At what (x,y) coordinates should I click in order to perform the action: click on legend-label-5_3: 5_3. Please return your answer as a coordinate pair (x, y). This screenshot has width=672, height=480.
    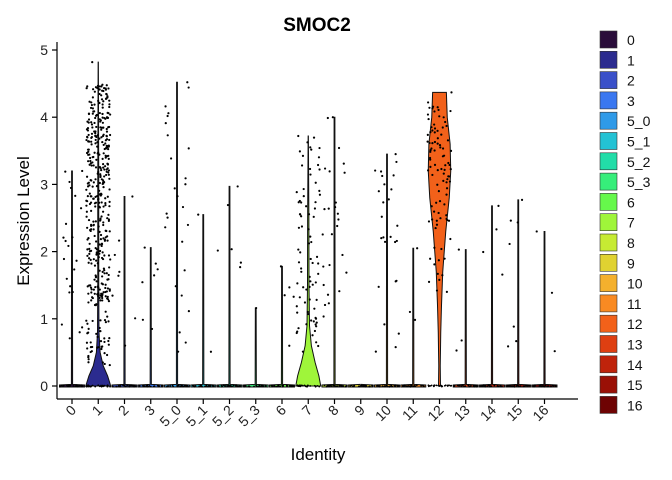
    Looking at the image, I should click on (639, 182).